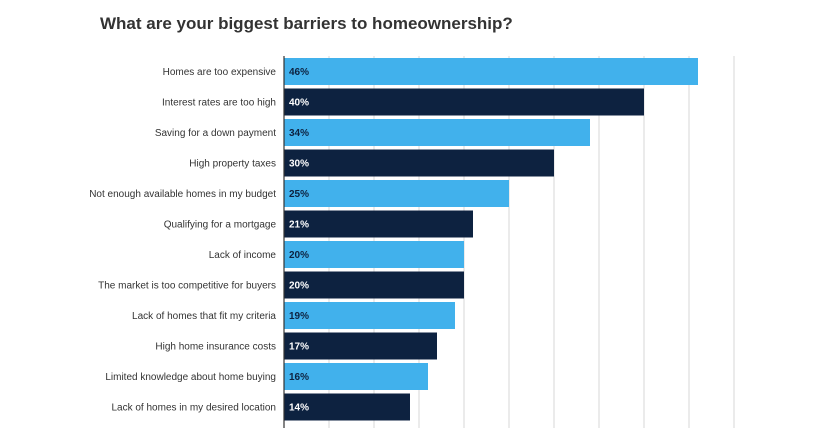 This screenshot has width=830, height=439. What do you see at coordinates (232, 164) in the screenshot?
I see `category-label: High property taxes` at bounding box center [232, 164].